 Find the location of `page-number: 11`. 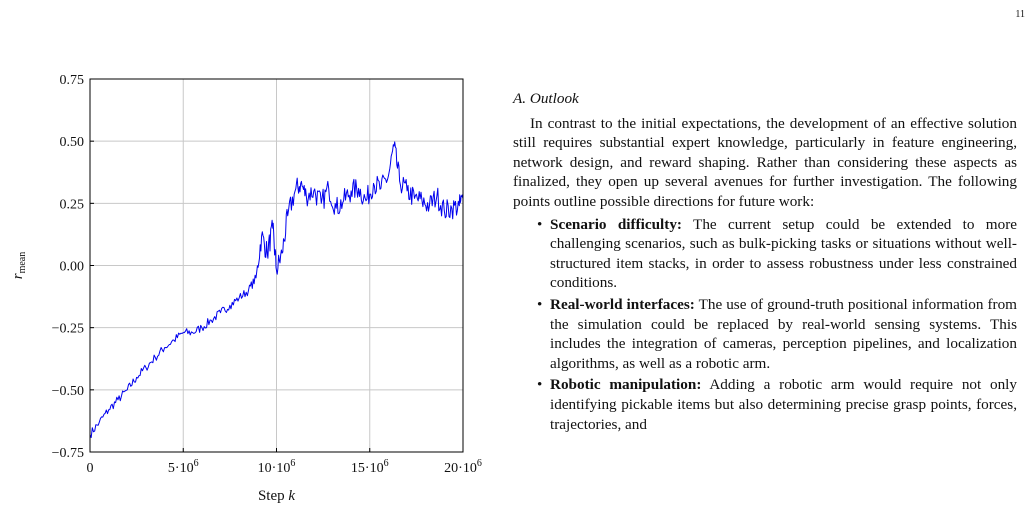

page-number: 11 is located at coordinates (1020, 14).